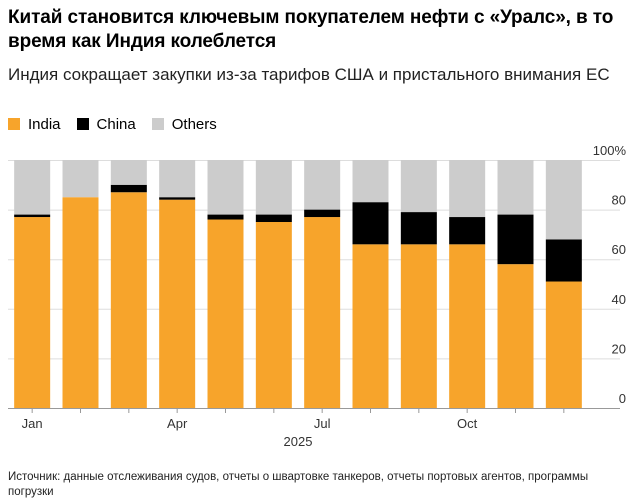 The height and width of the screenshot is (504, 634). Describe the element at coordinates (32, 187) in the screenshot. I see `bar-others-jan` at that location.